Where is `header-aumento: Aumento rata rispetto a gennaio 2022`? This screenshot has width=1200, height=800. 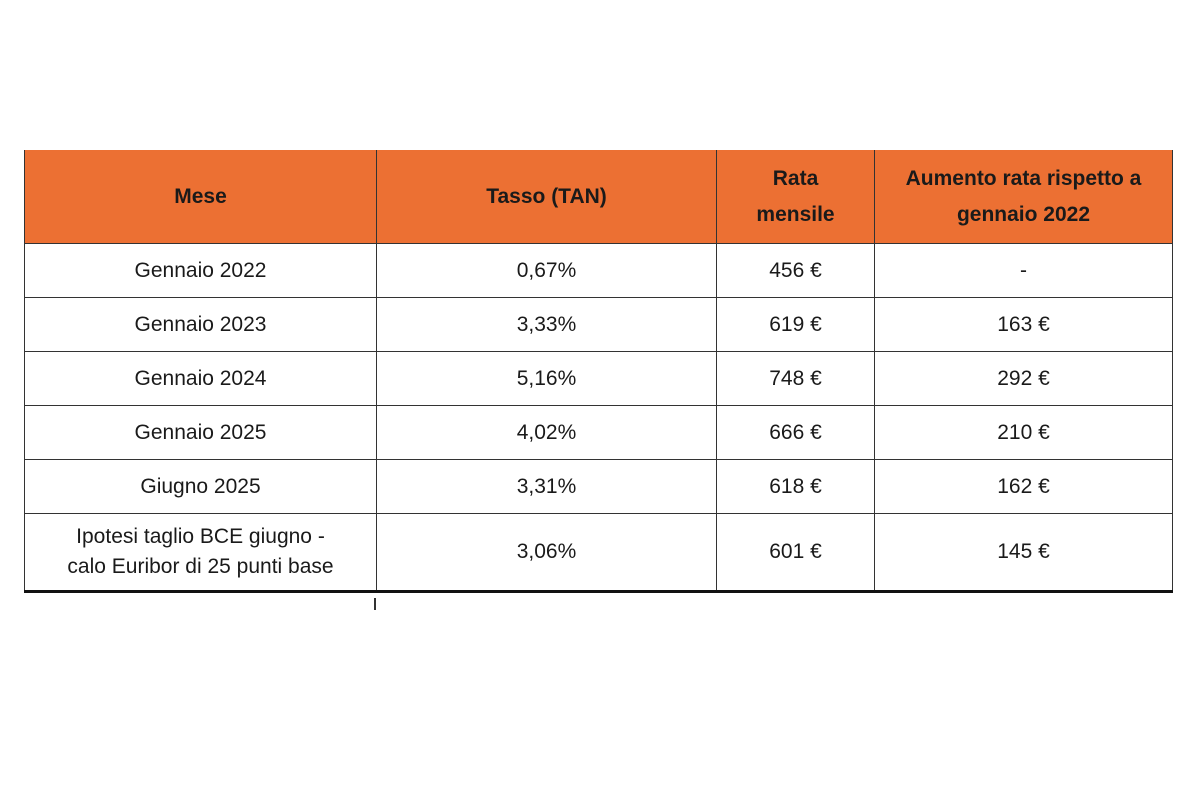
header-aumento: Aumento rata rispetto a gennaio 2022 is located at coordinates (1023, 197).